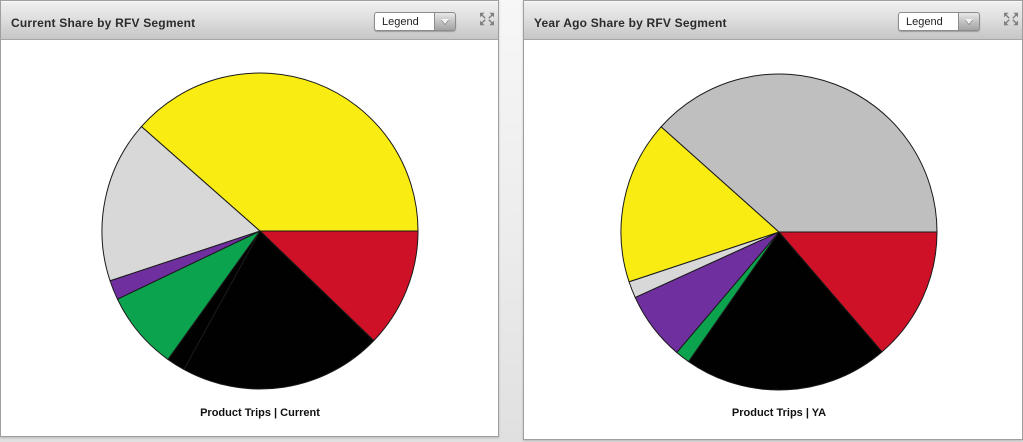  What do you see at coordinates (249, 20) in the screenshot?
I see `panel-header: Current Share by RFV Segment Legend` at bounding box center [249, 20].